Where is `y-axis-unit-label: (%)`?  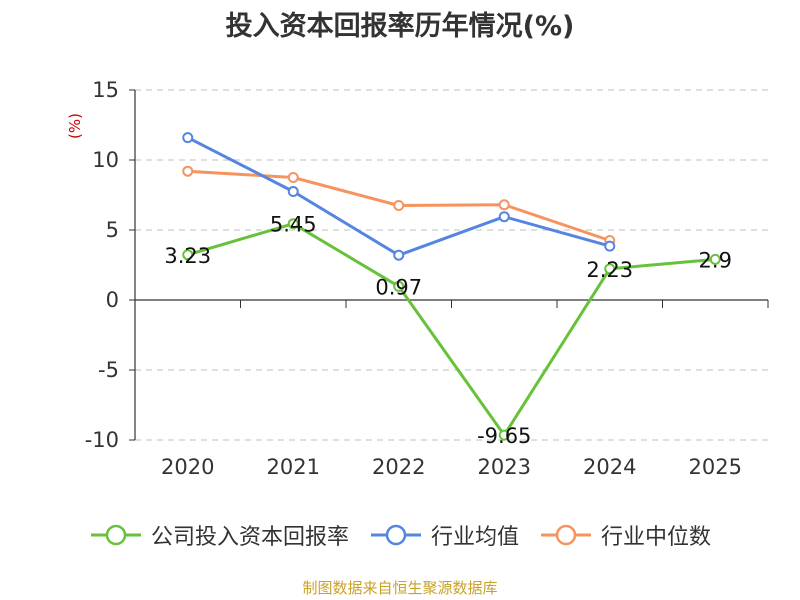
y-axis-unit-label: (%) is located at coordinates (75, 126).